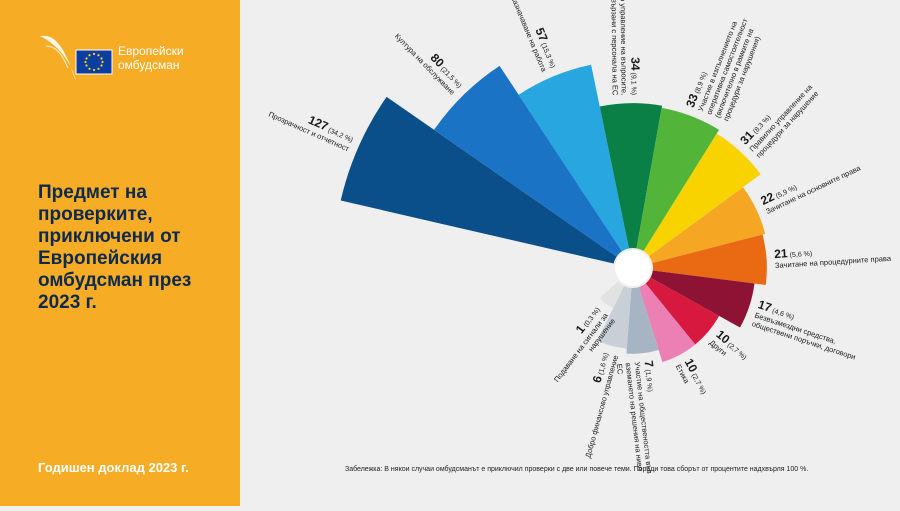 This screenshot has height=511, width=900. I want to click on wedge-count: 6, so click(597, 379).